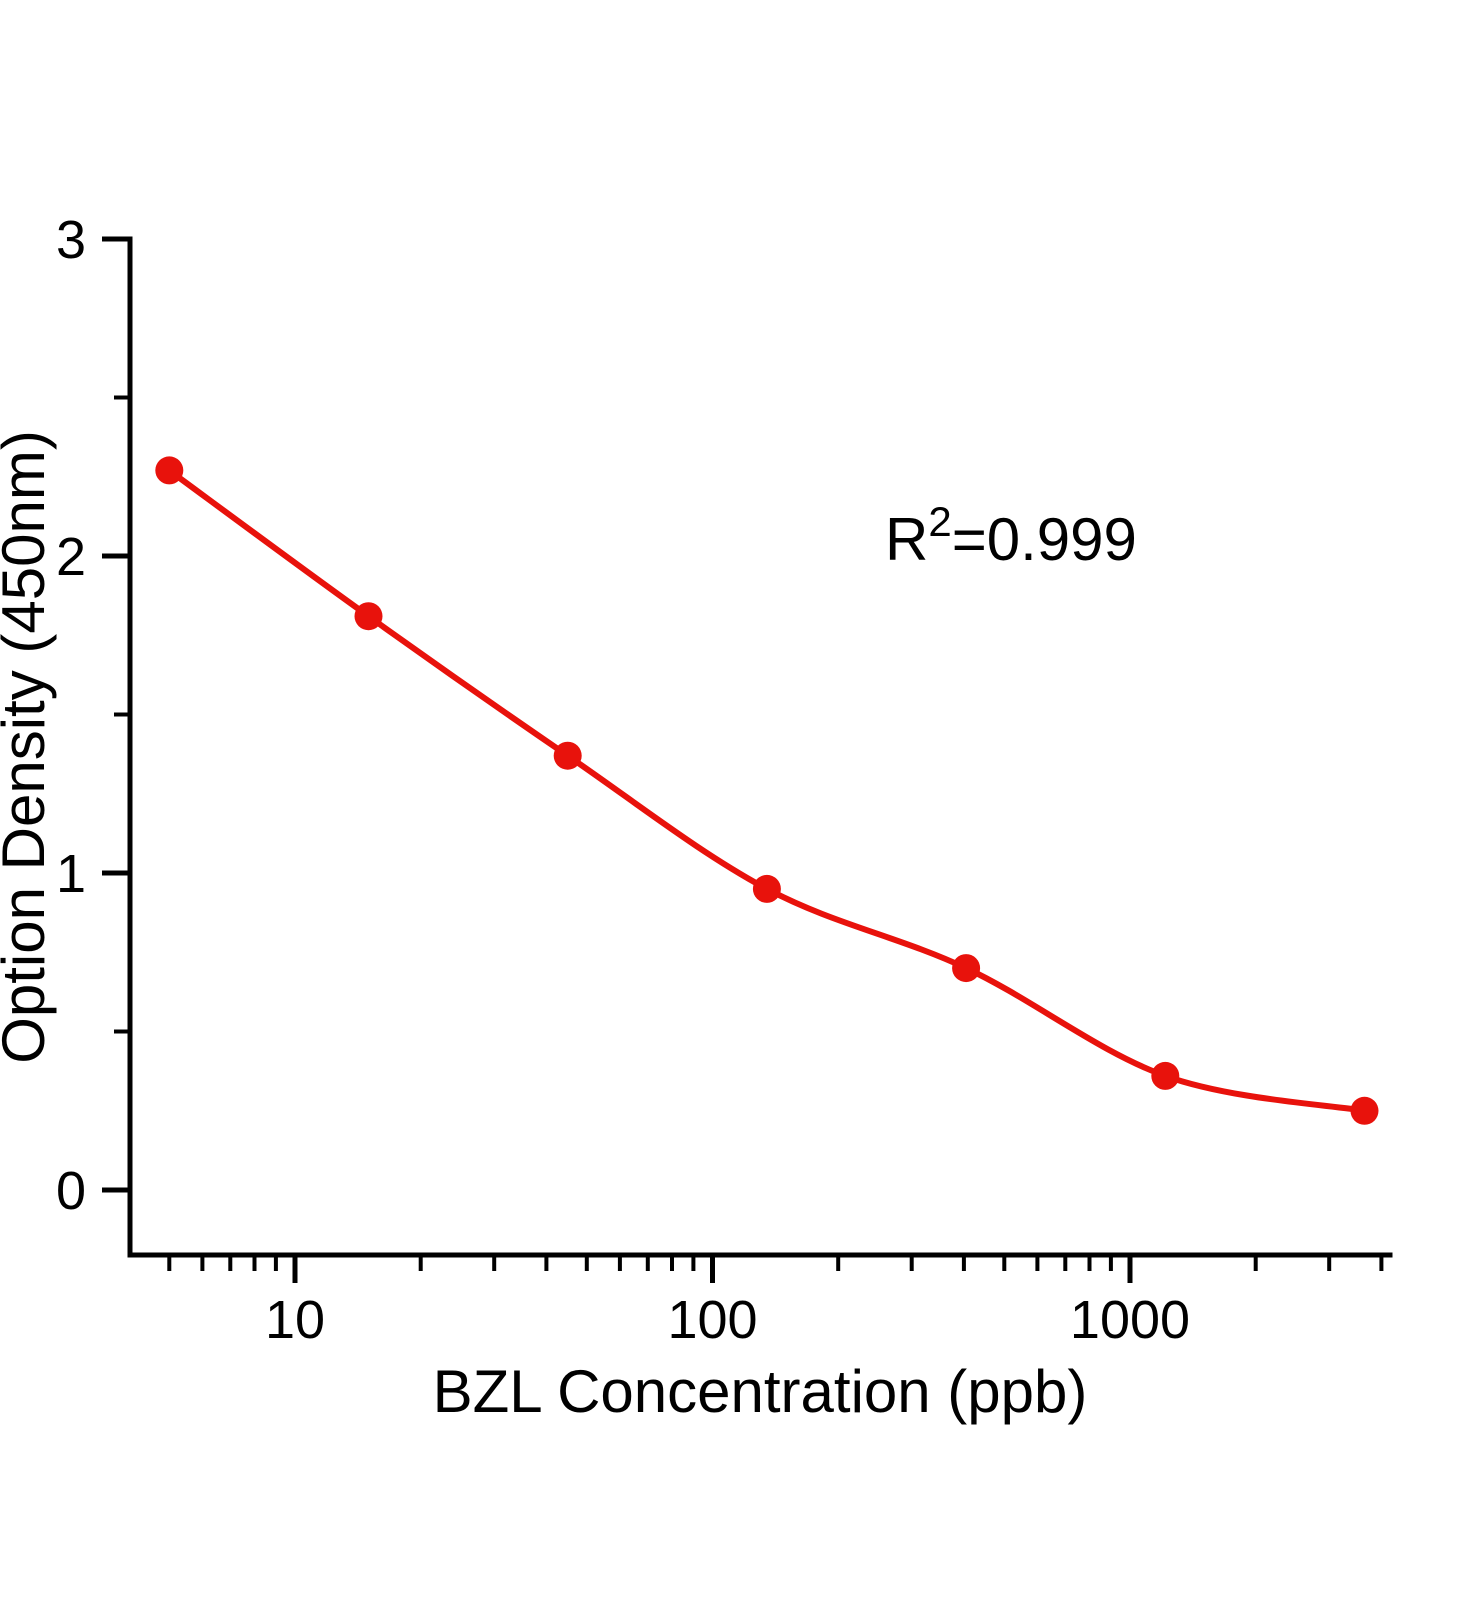  Describe the element at coordinates (93, 715) in the screenshot. I see `y-axis-ticks: 0 1 2 3` at that location.